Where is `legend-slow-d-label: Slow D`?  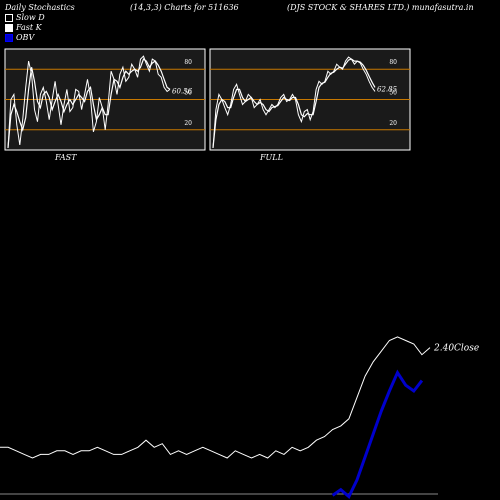
legend-slow-d-label: Slow D is located at coordinates (30, 17).